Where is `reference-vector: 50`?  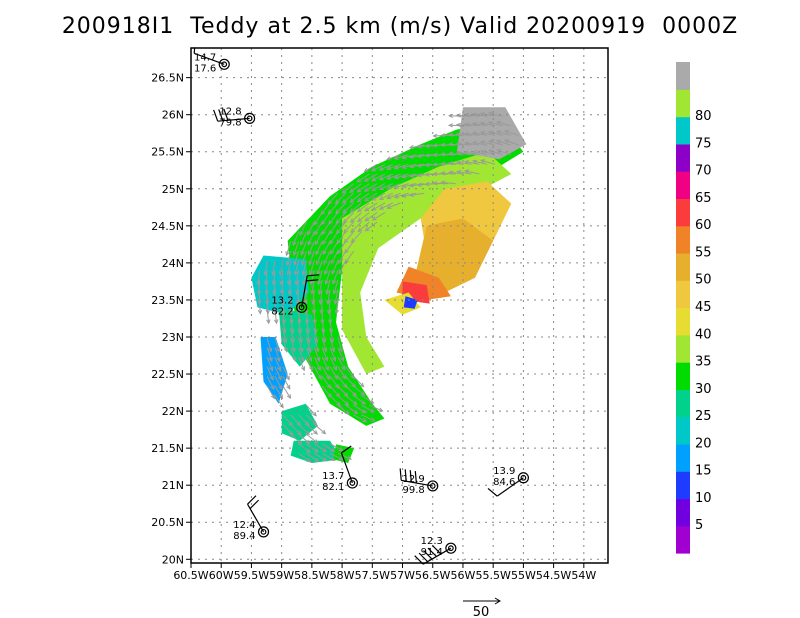
reference-vector: 50 is located at coordinates (482, 607).